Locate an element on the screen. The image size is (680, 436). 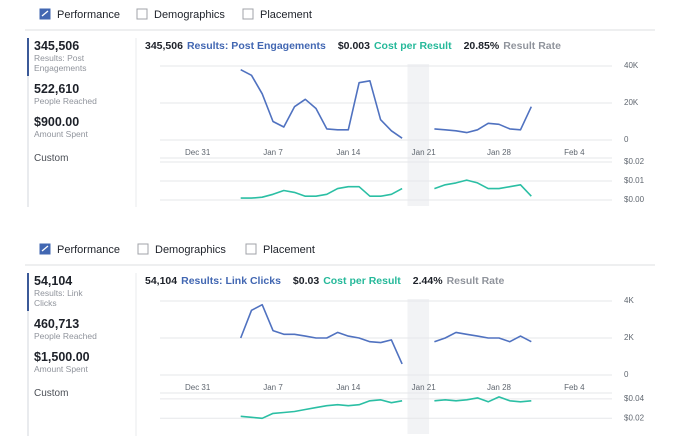
summary-label: Results: Post Engagements is located at coordinates (256, 46).